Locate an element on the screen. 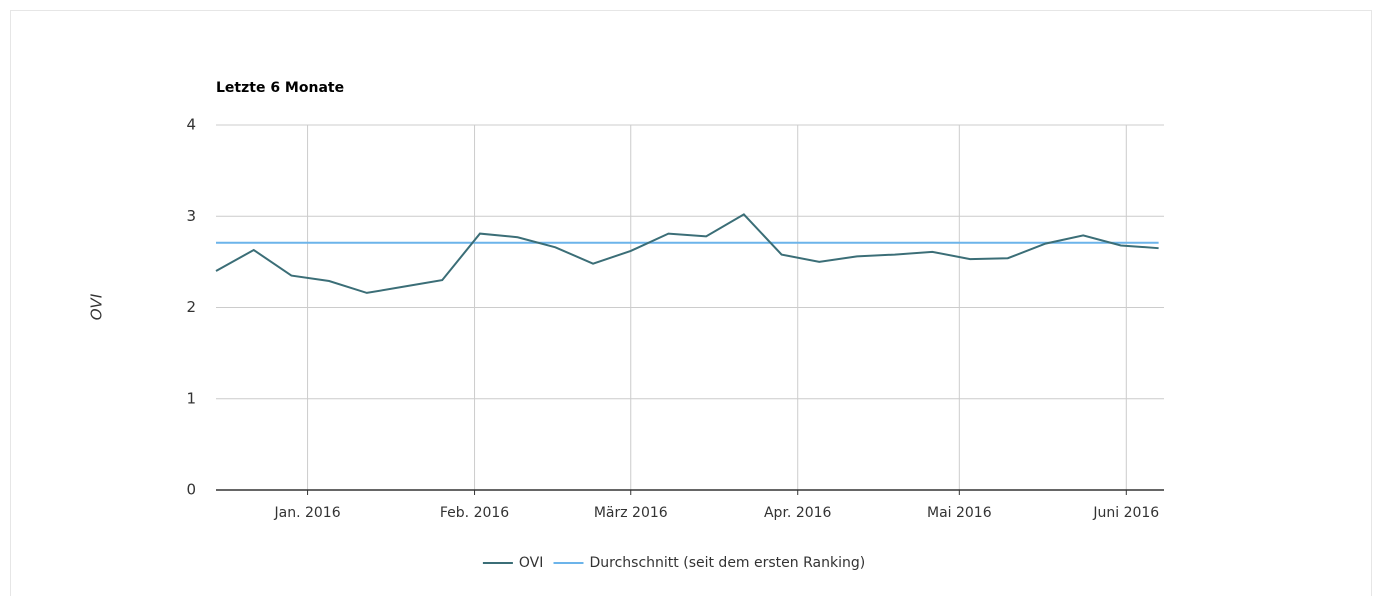 The image size is (1382, 596). y-axis-label: OVI is located at coordinates (97, 306).